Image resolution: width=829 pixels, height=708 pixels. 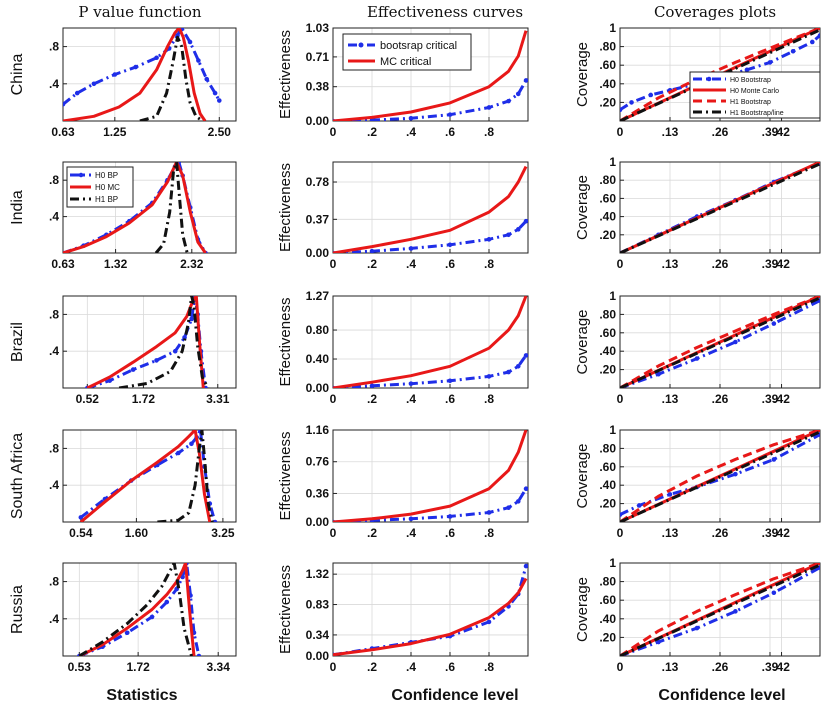 I want to click on x-tick-label: 0.63, so click(x=63, y=132).